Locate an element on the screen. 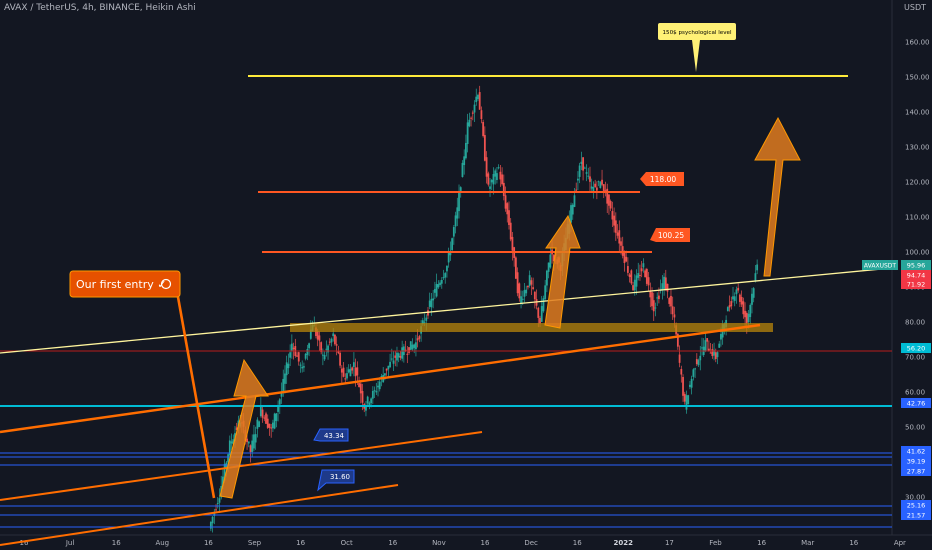 This screenshot has height=550, width=932. price-badge: 56.20 is located at coordinates (916, 348).